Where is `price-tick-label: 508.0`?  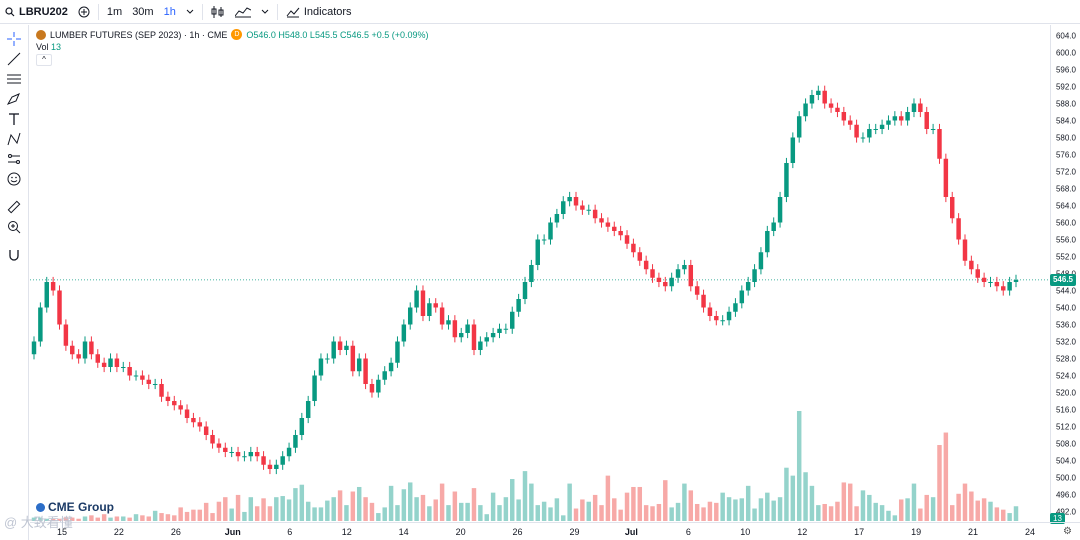 price-tick-label: 508.0 is located at coordinates (1065, 443).